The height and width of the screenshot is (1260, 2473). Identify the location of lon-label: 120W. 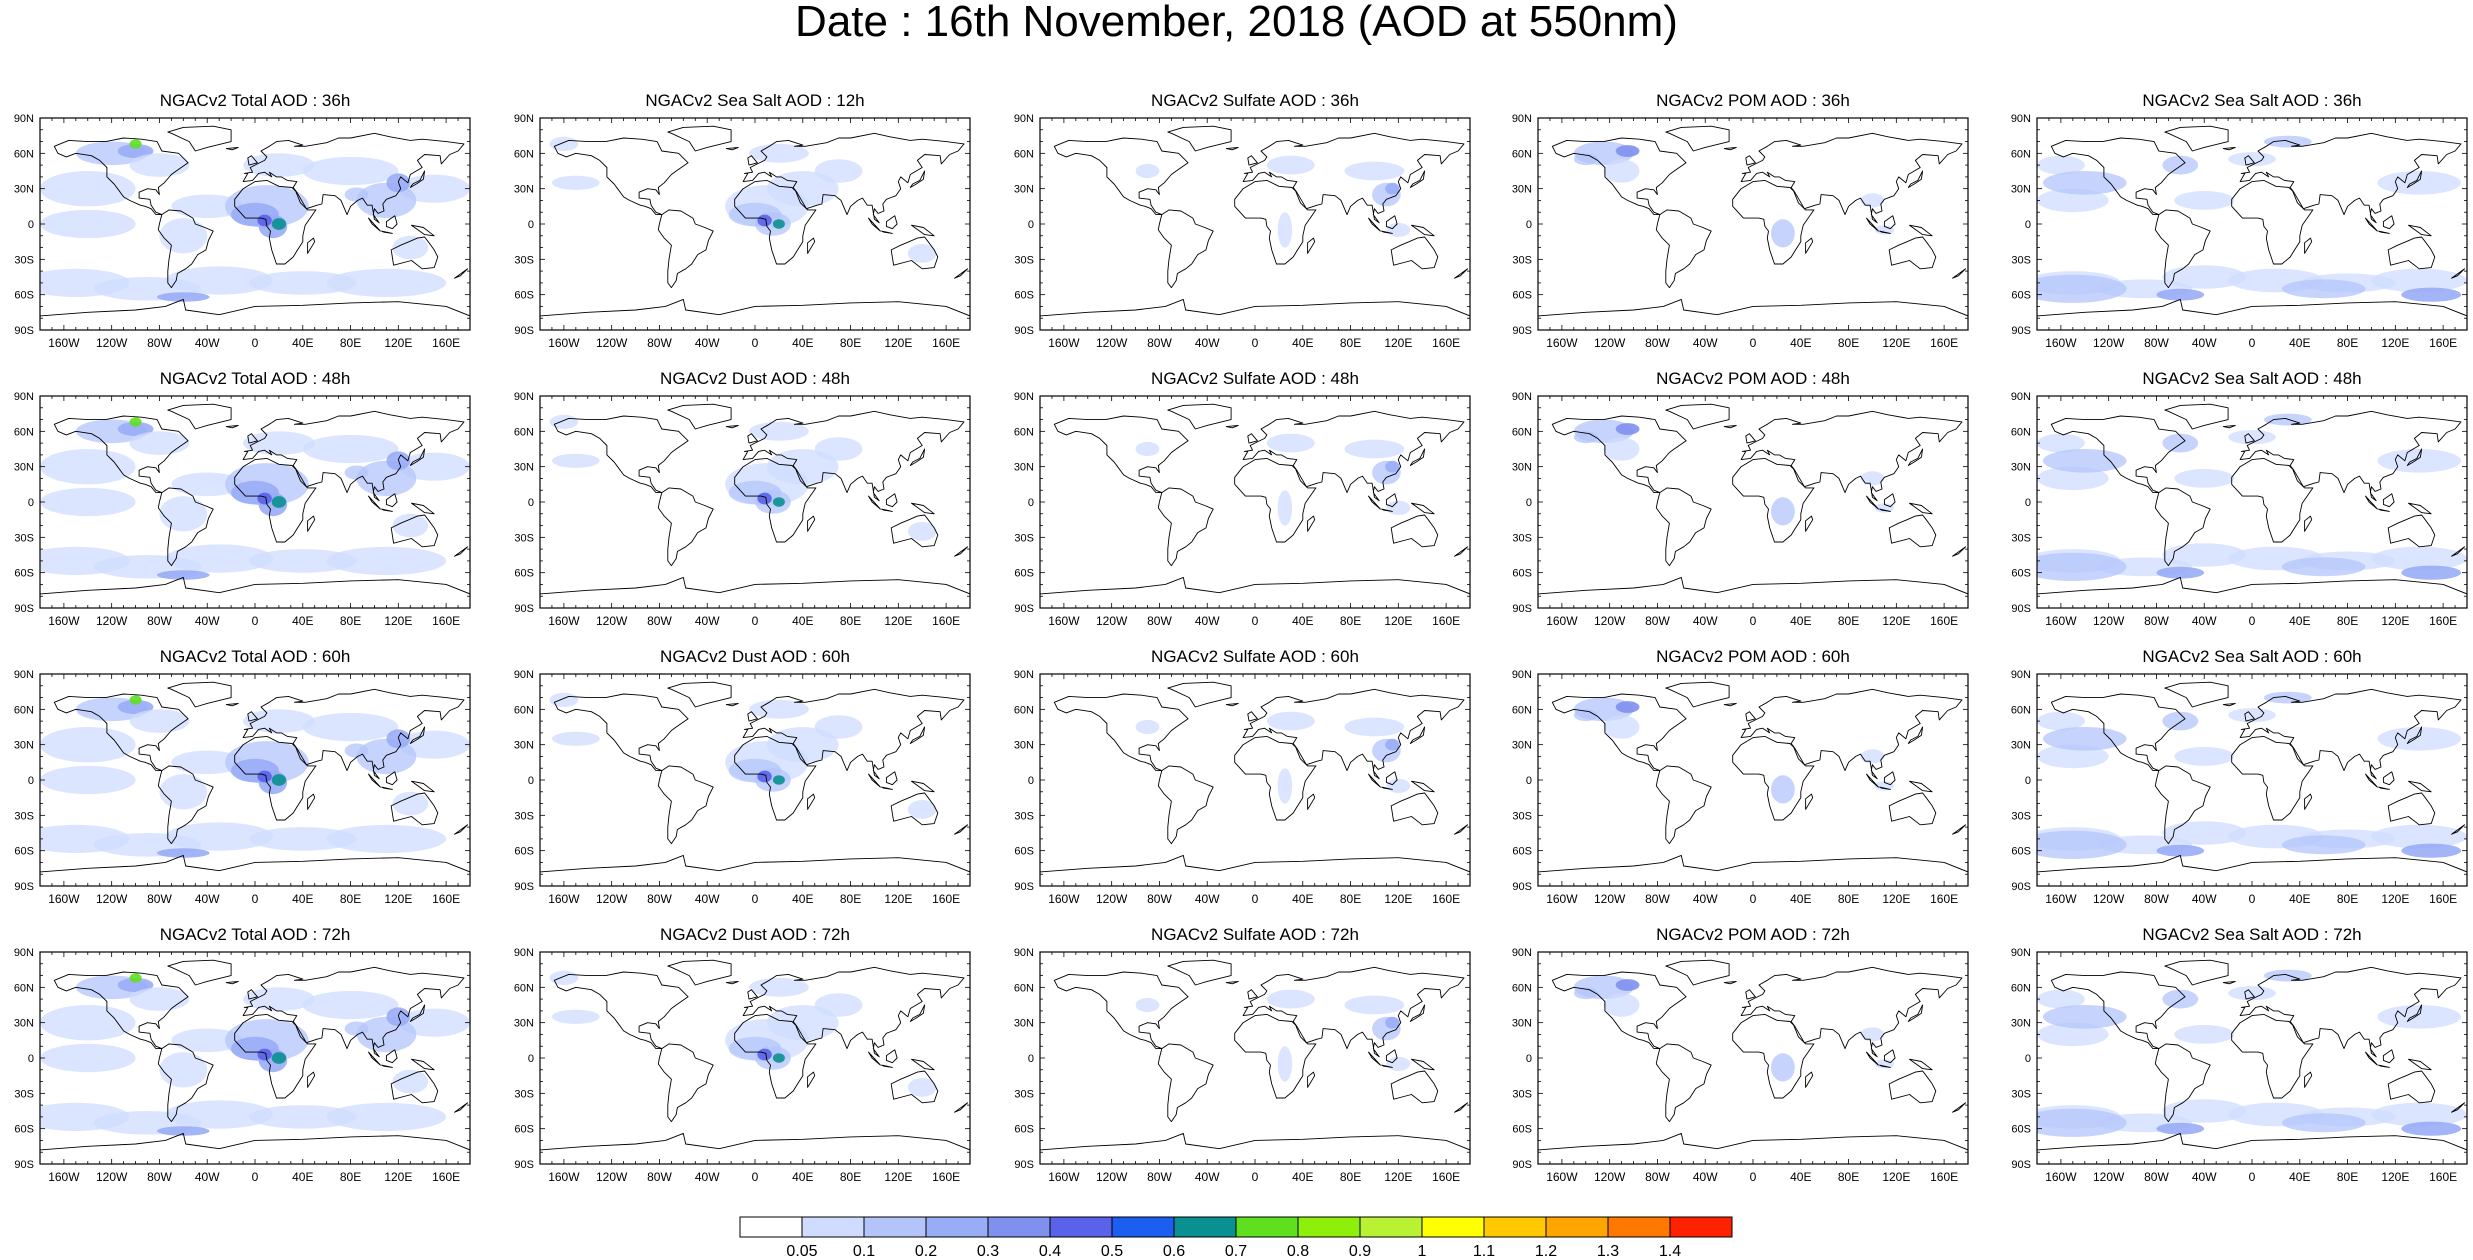
(112, 621).